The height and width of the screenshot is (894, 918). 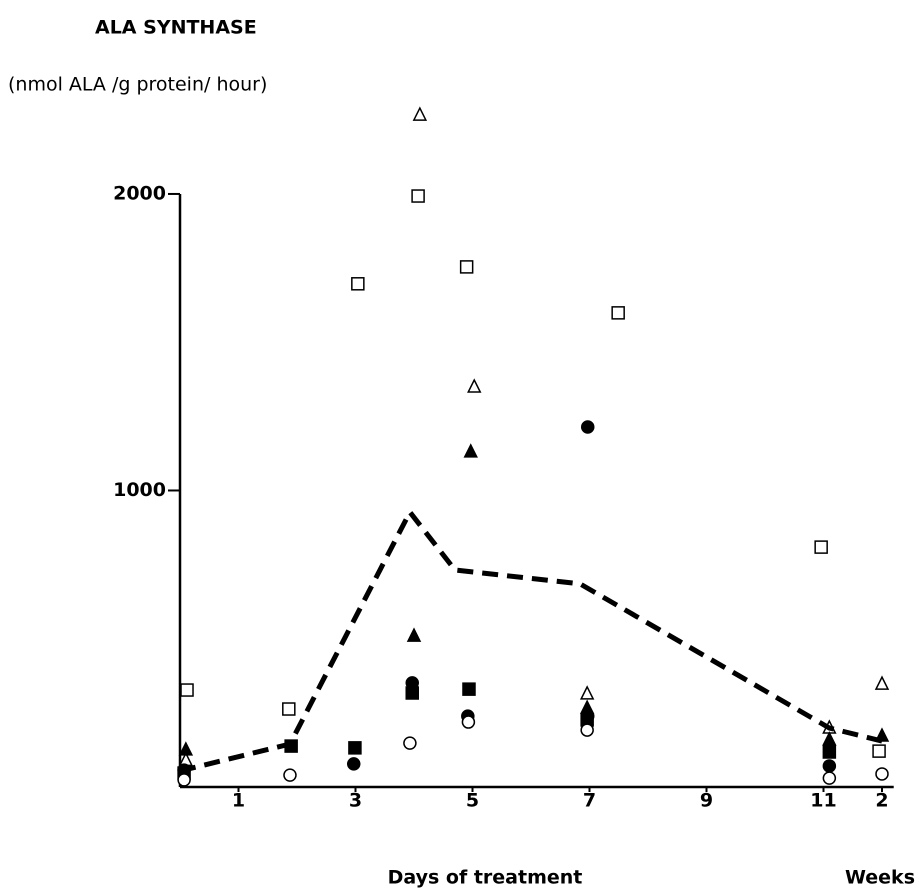 I want to click on y-axis-label: (nmol ALA /g protein/ hour), so click(x=137, y=85).